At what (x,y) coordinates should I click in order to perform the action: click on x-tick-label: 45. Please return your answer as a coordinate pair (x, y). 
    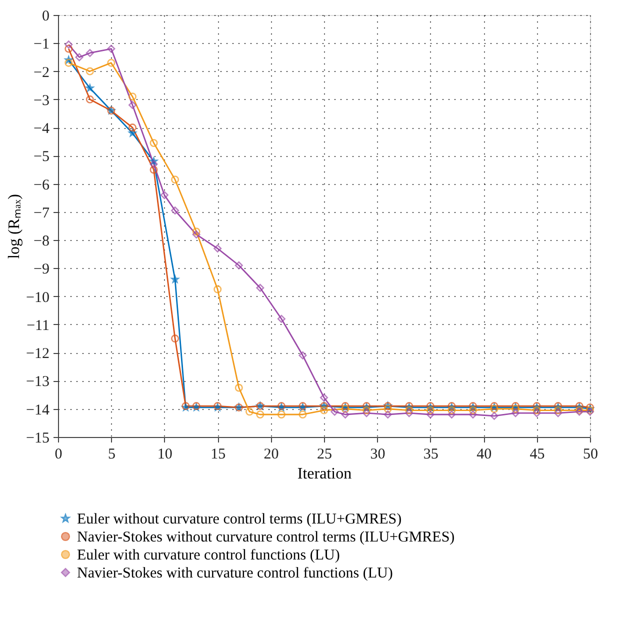
    Looking at the image, I should click on (537, 454).